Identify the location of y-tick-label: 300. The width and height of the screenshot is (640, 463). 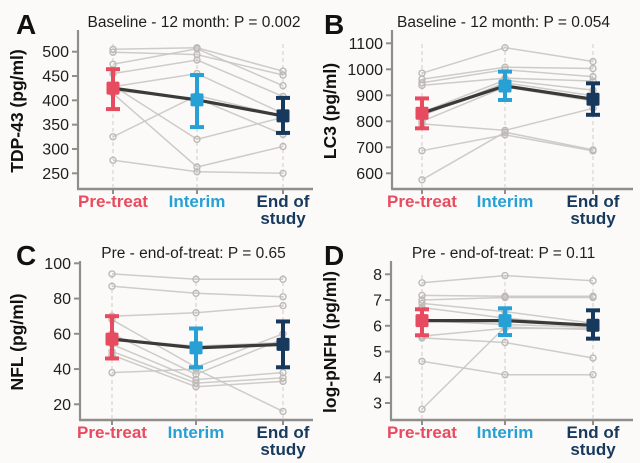
(55, 149).